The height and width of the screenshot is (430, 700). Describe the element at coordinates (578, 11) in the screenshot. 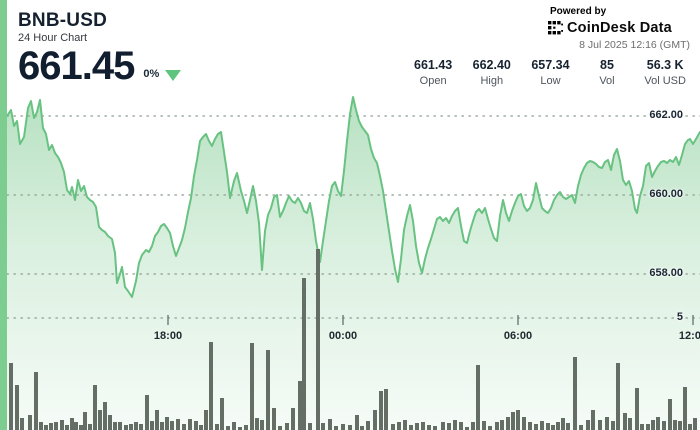

I see `powered-by-label: Powered by` at that location.